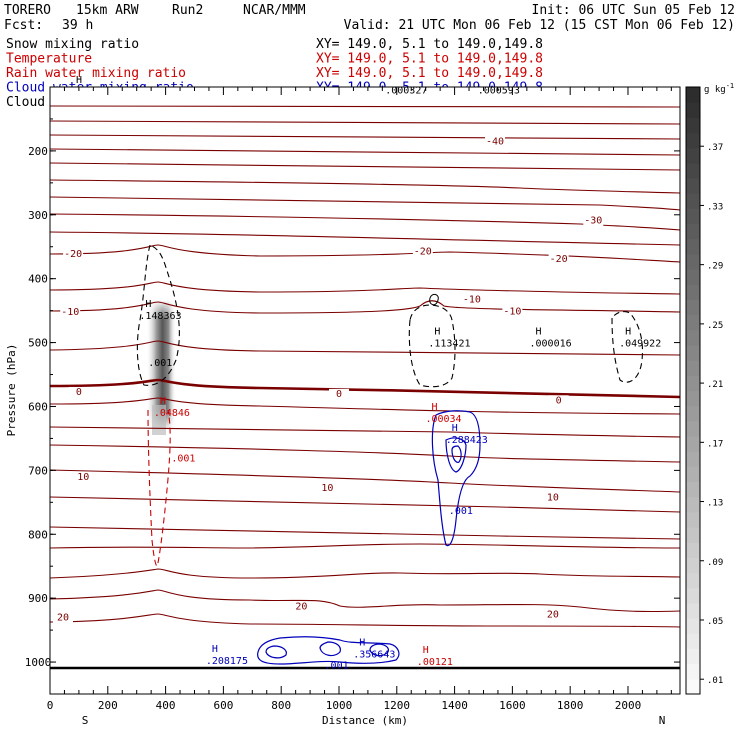 Image resolution: width=740 pixels, height=740 pixels. Describe the element at coordinates (662, 720) in the screenshot. I see `x-axis-north-label: N` at that location.